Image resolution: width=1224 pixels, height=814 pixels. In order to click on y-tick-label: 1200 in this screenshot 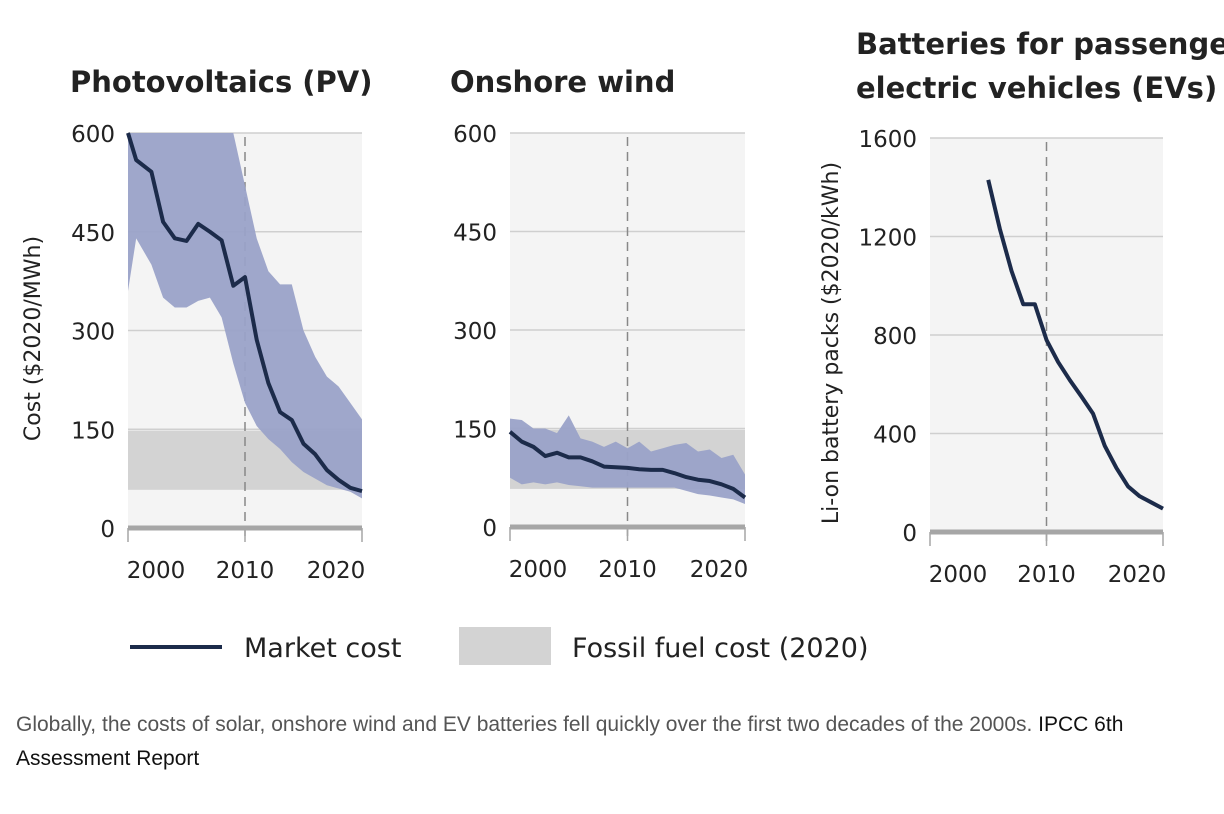, I will do `click(887, 239)`.